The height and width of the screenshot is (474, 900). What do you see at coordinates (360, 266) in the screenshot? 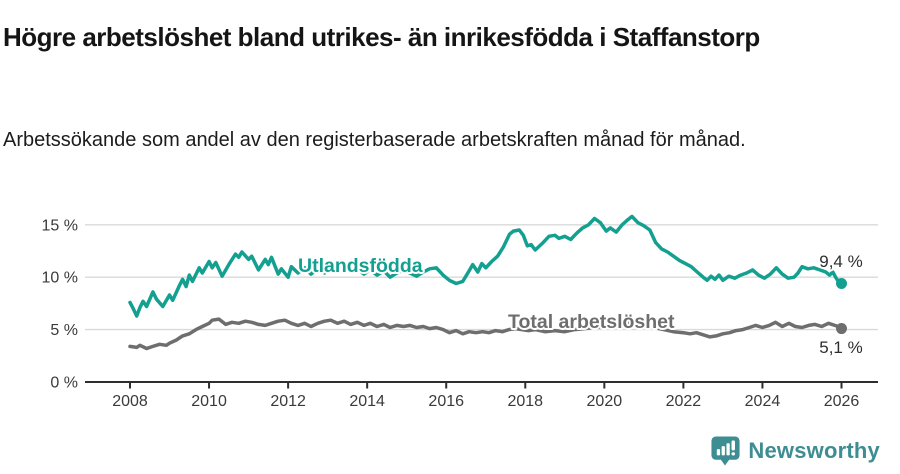
I see `series-label-utlandsfodda: Utlandsfödda` at bounding box center [360, 266].